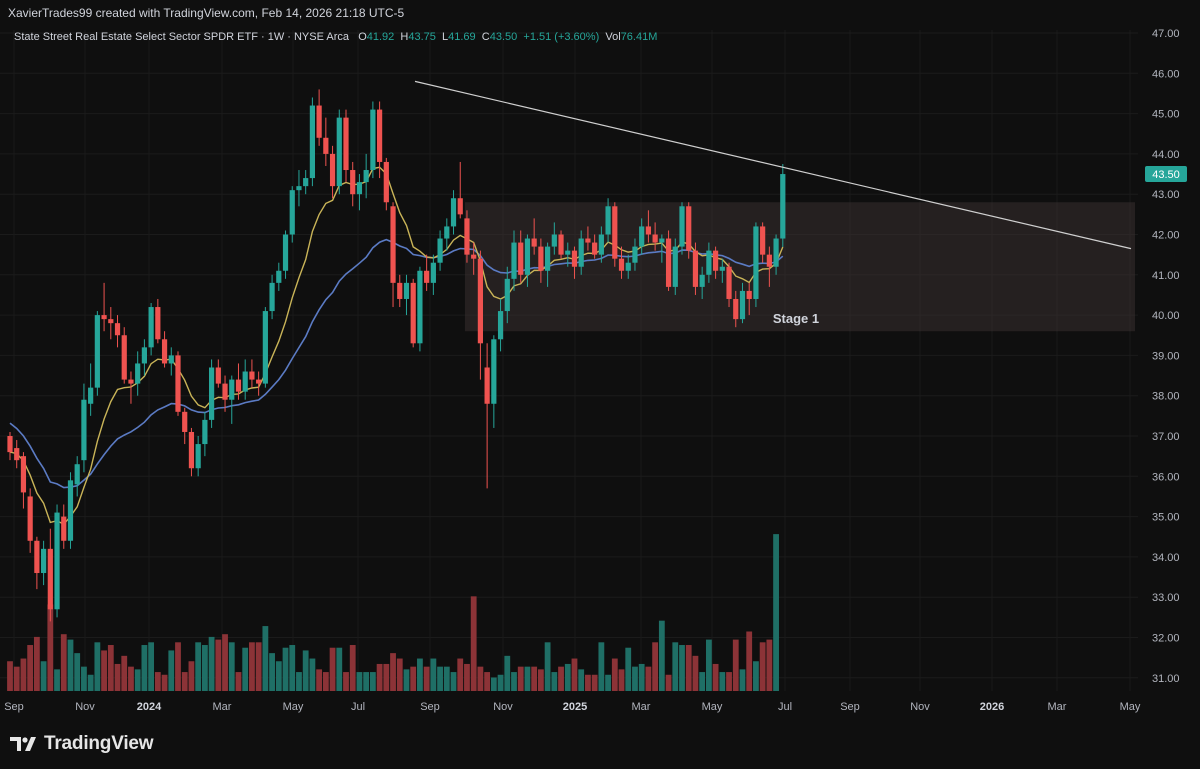 Image resolution: width=1200 pixels, height=769 pixels. I want to click on y-tick-label: 43.00, so click(1166, 195).